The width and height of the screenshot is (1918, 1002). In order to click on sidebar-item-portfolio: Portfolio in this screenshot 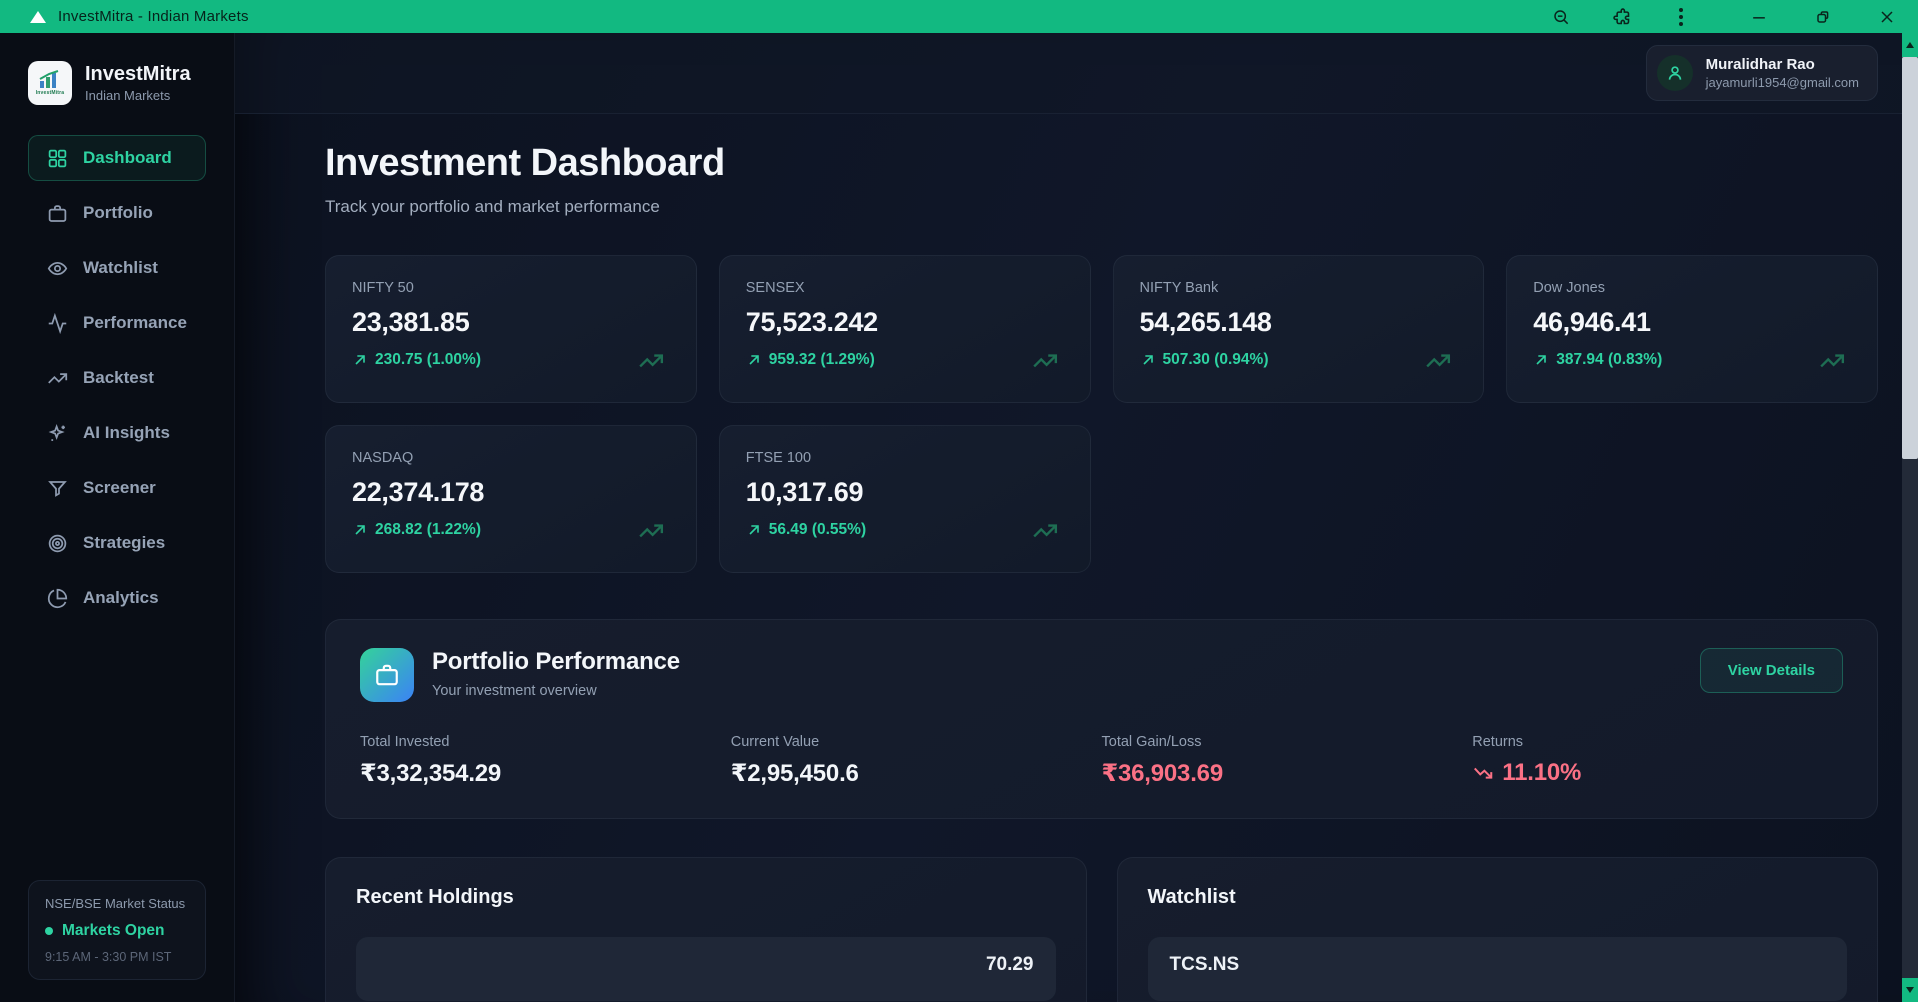, I will do `click(117, 213)`.